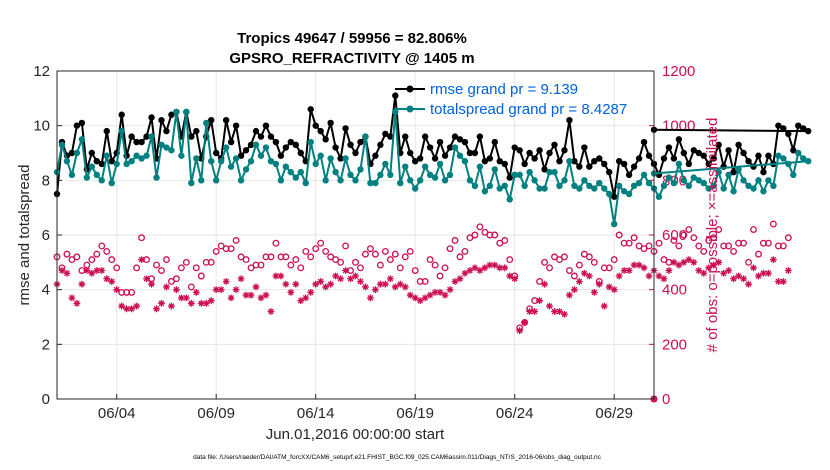  What do you see at coordinates (46, 180) in the screenshot?
I see `y-tick-label: 8` at bounding box center [46, 180].